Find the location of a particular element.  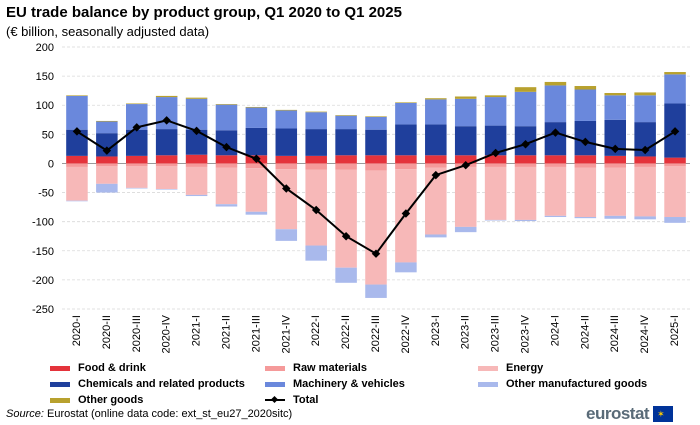

x-tick-label: 2021-III is located at coordinates (256, 333).